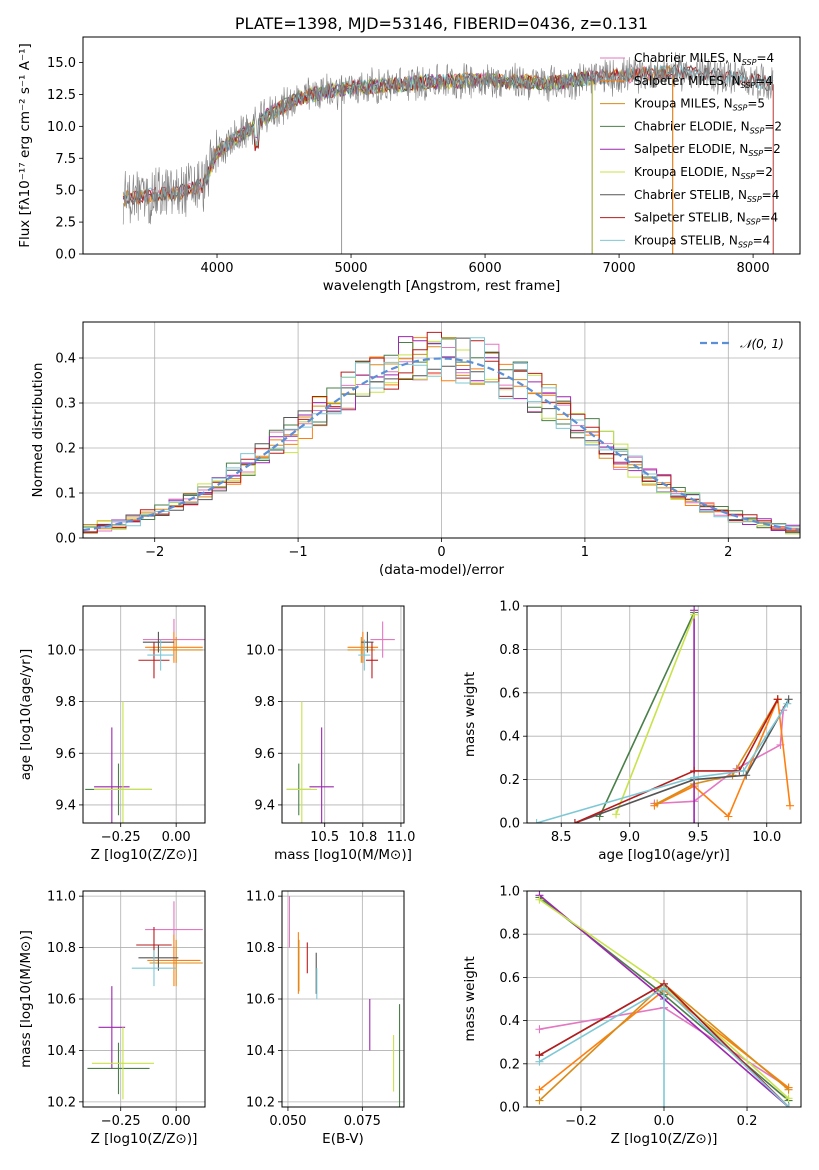  Describe the element at coordinates (513, 693) in the screenshot. I see `y-tick: 0.6` at that location.